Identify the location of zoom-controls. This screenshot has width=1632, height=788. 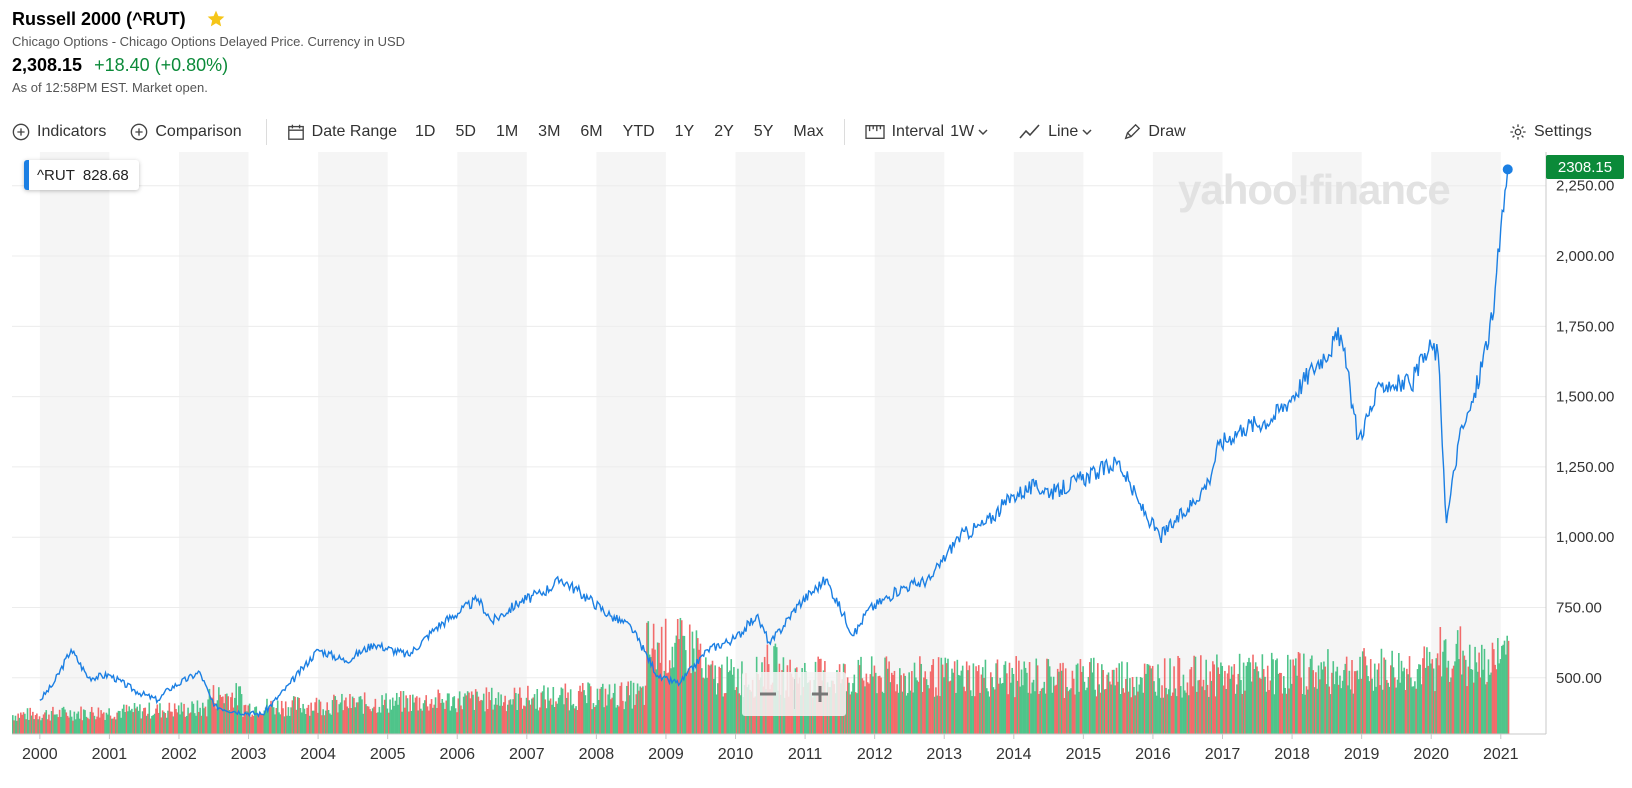
(794, 694).